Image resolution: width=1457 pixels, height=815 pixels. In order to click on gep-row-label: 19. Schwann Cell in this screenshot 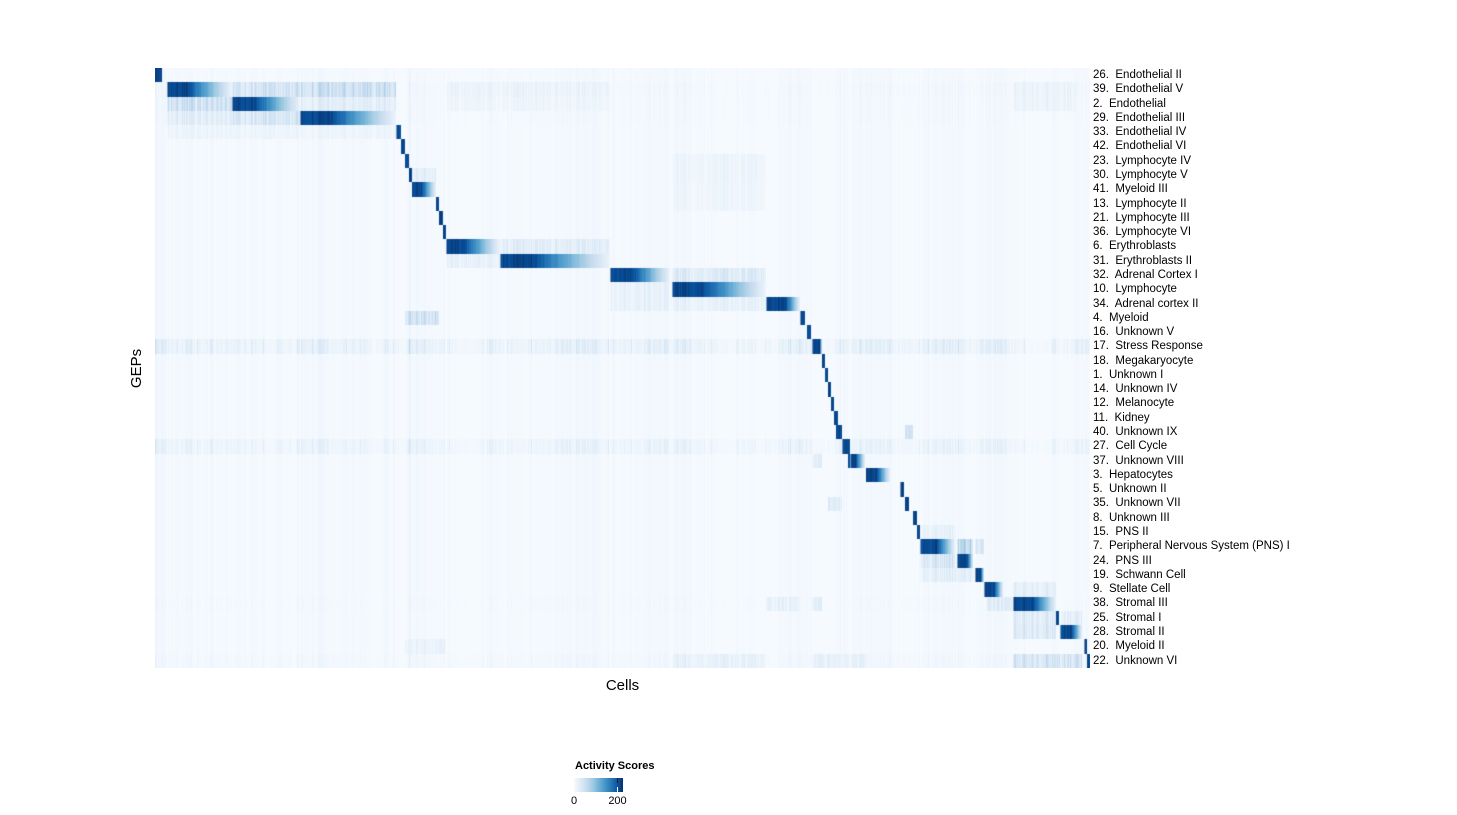, I will do `click(1139, 574)`.